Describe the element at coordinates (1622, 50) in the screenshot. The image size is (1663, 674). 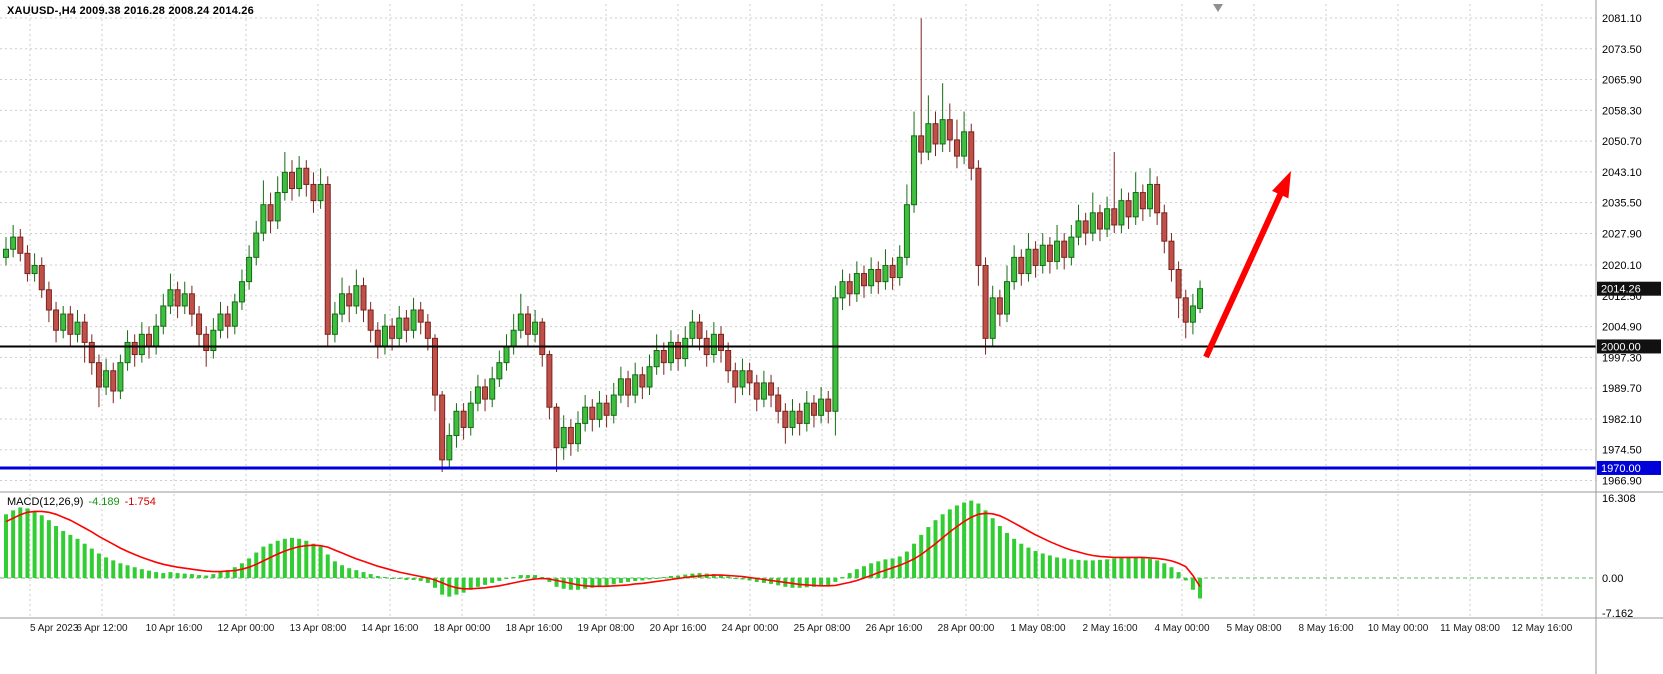
I see `price-tick-label: 2073.50` at that location.